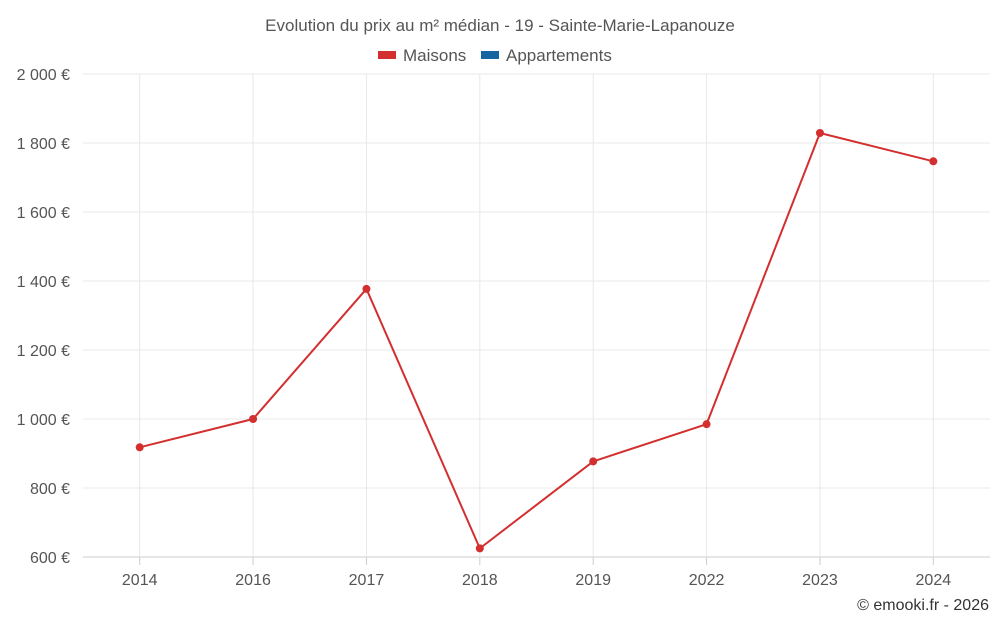 Image resolution: width=1000 pixels, height=625 pixels. I want to click on x-tick-label: 2016, so click(253, 580).